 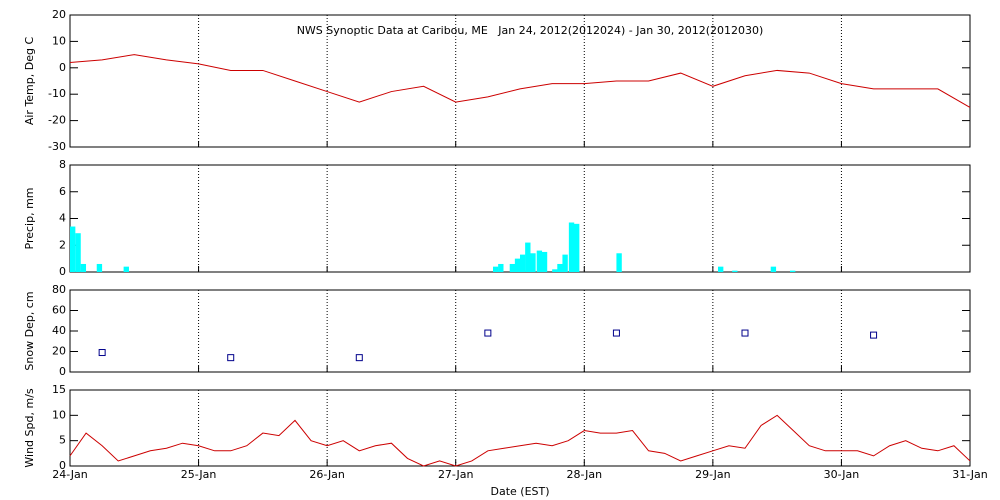 I want to click on y-tick-label: 6, so click(x=62, y=191).